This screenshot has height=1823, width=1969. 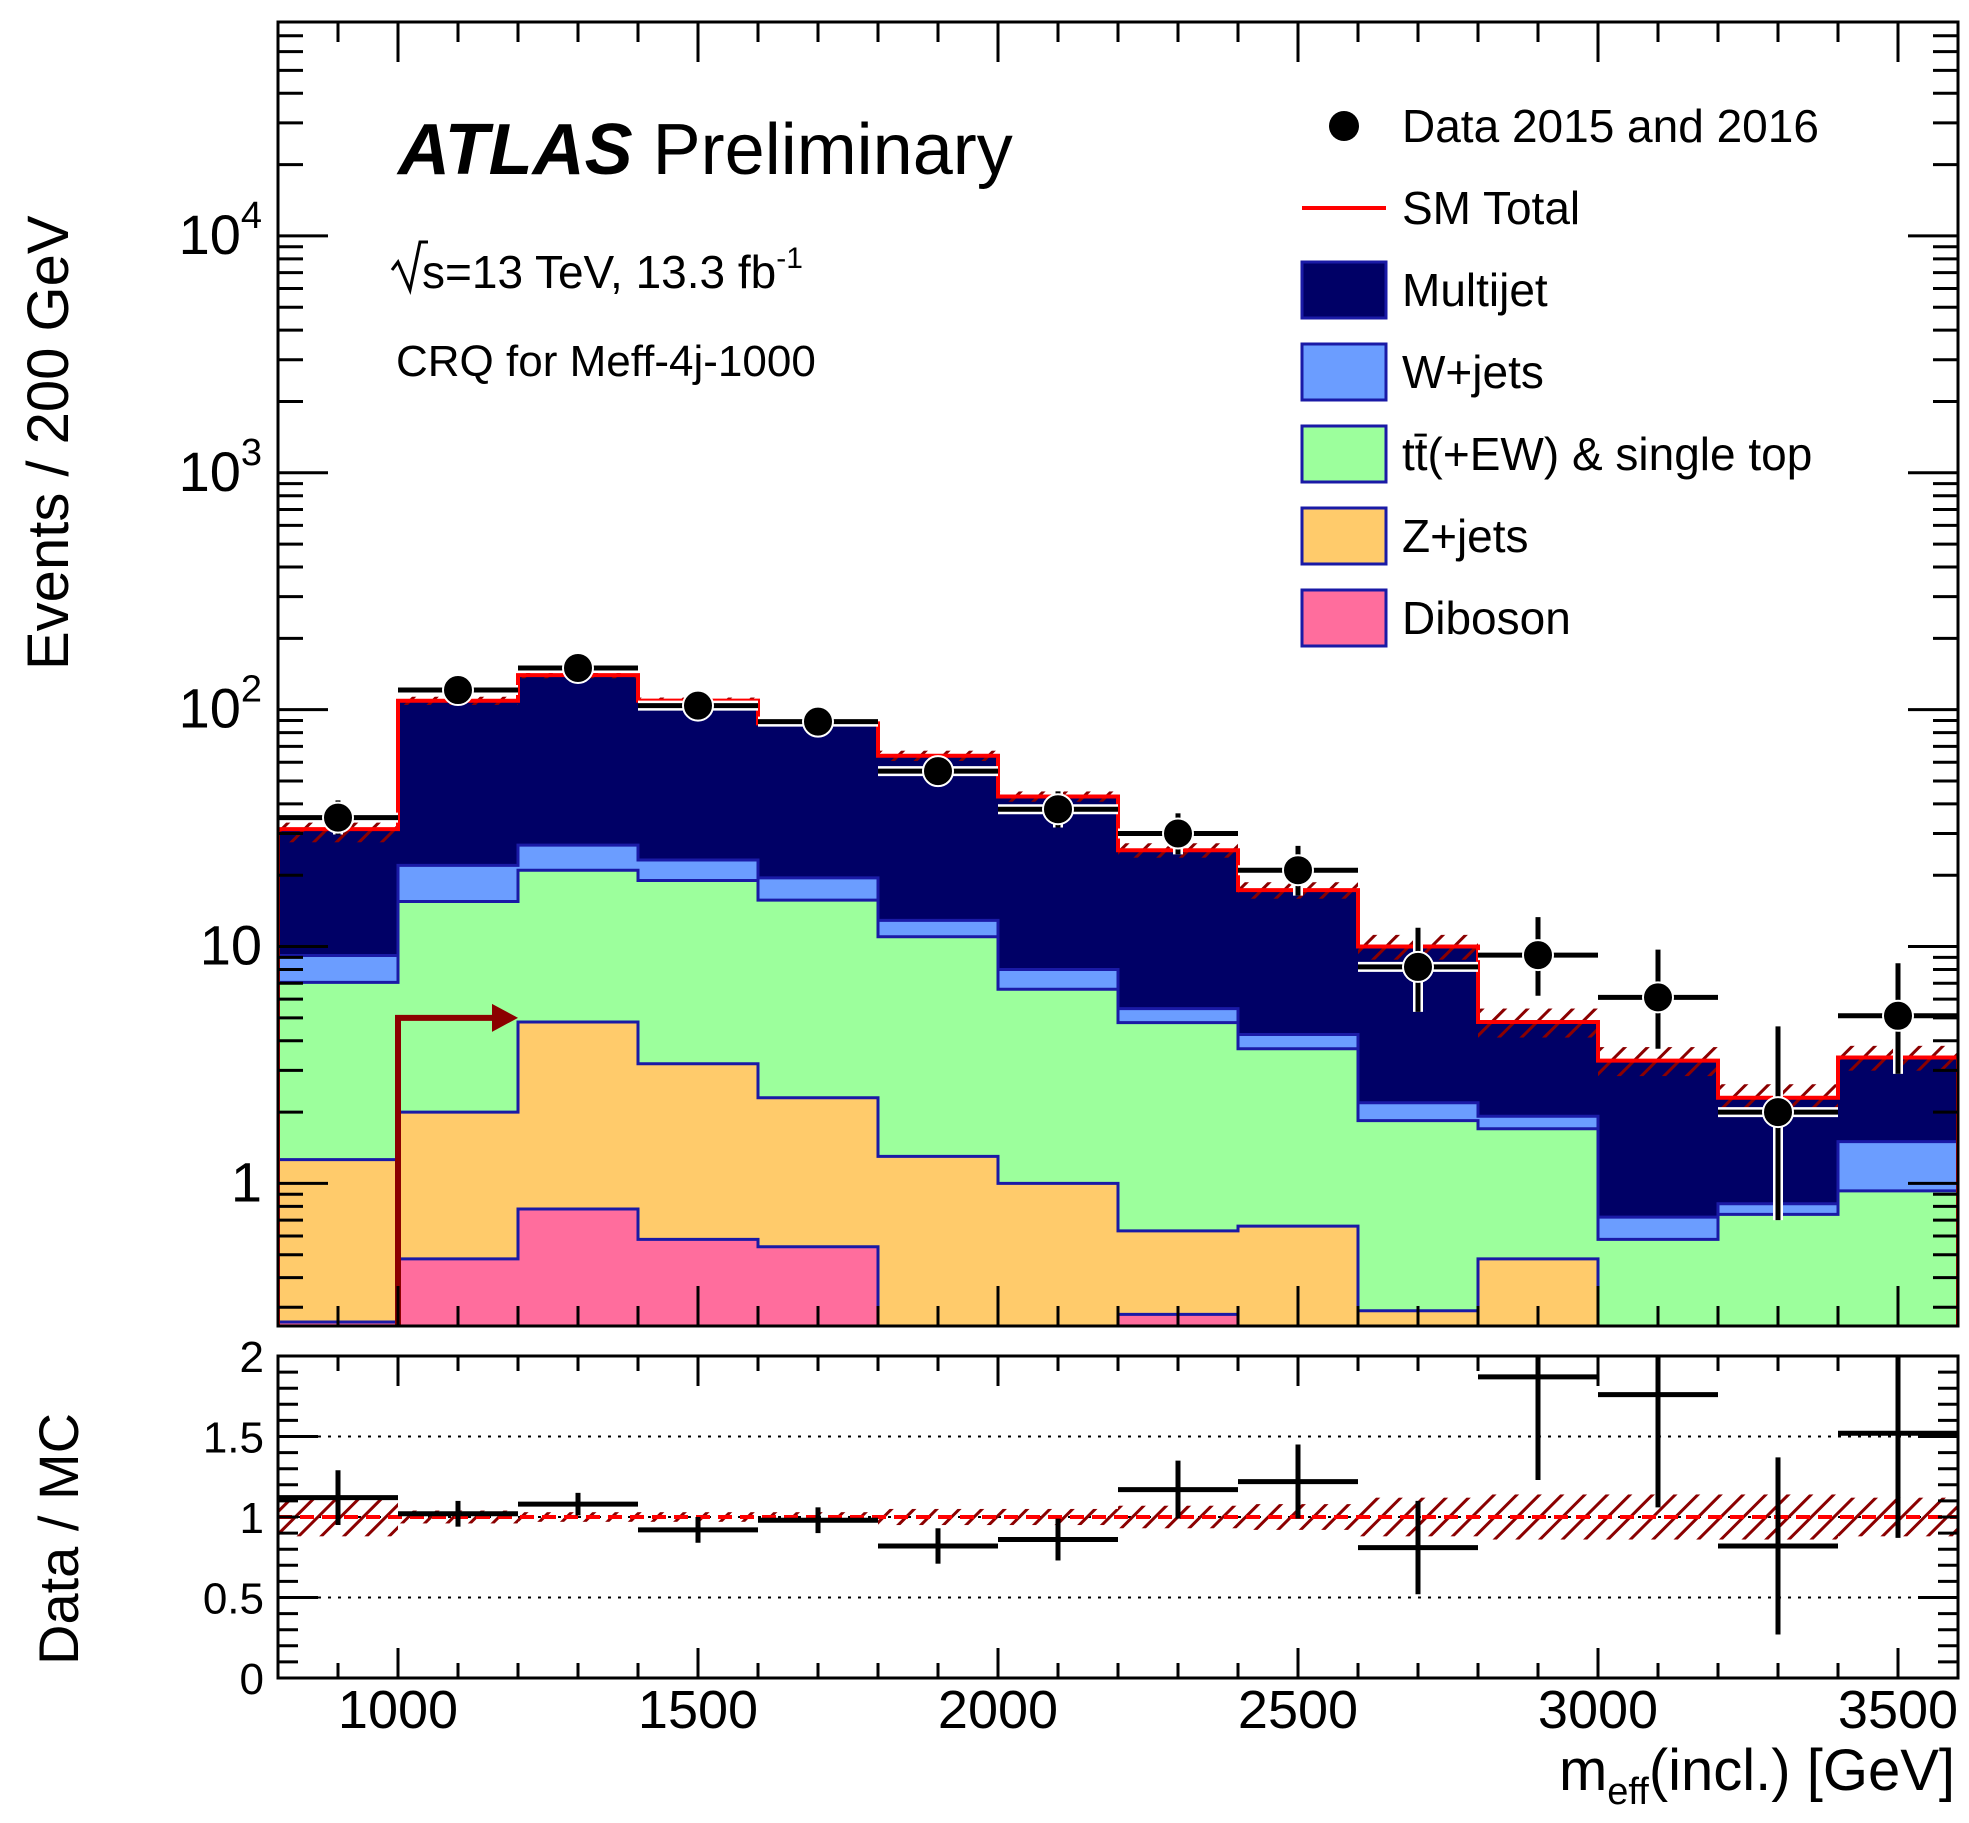 What do you see at coordinates (998, 1710) in the screenshot?
I see `x-tick-label: 2000` at bounding box center [998, 1710].